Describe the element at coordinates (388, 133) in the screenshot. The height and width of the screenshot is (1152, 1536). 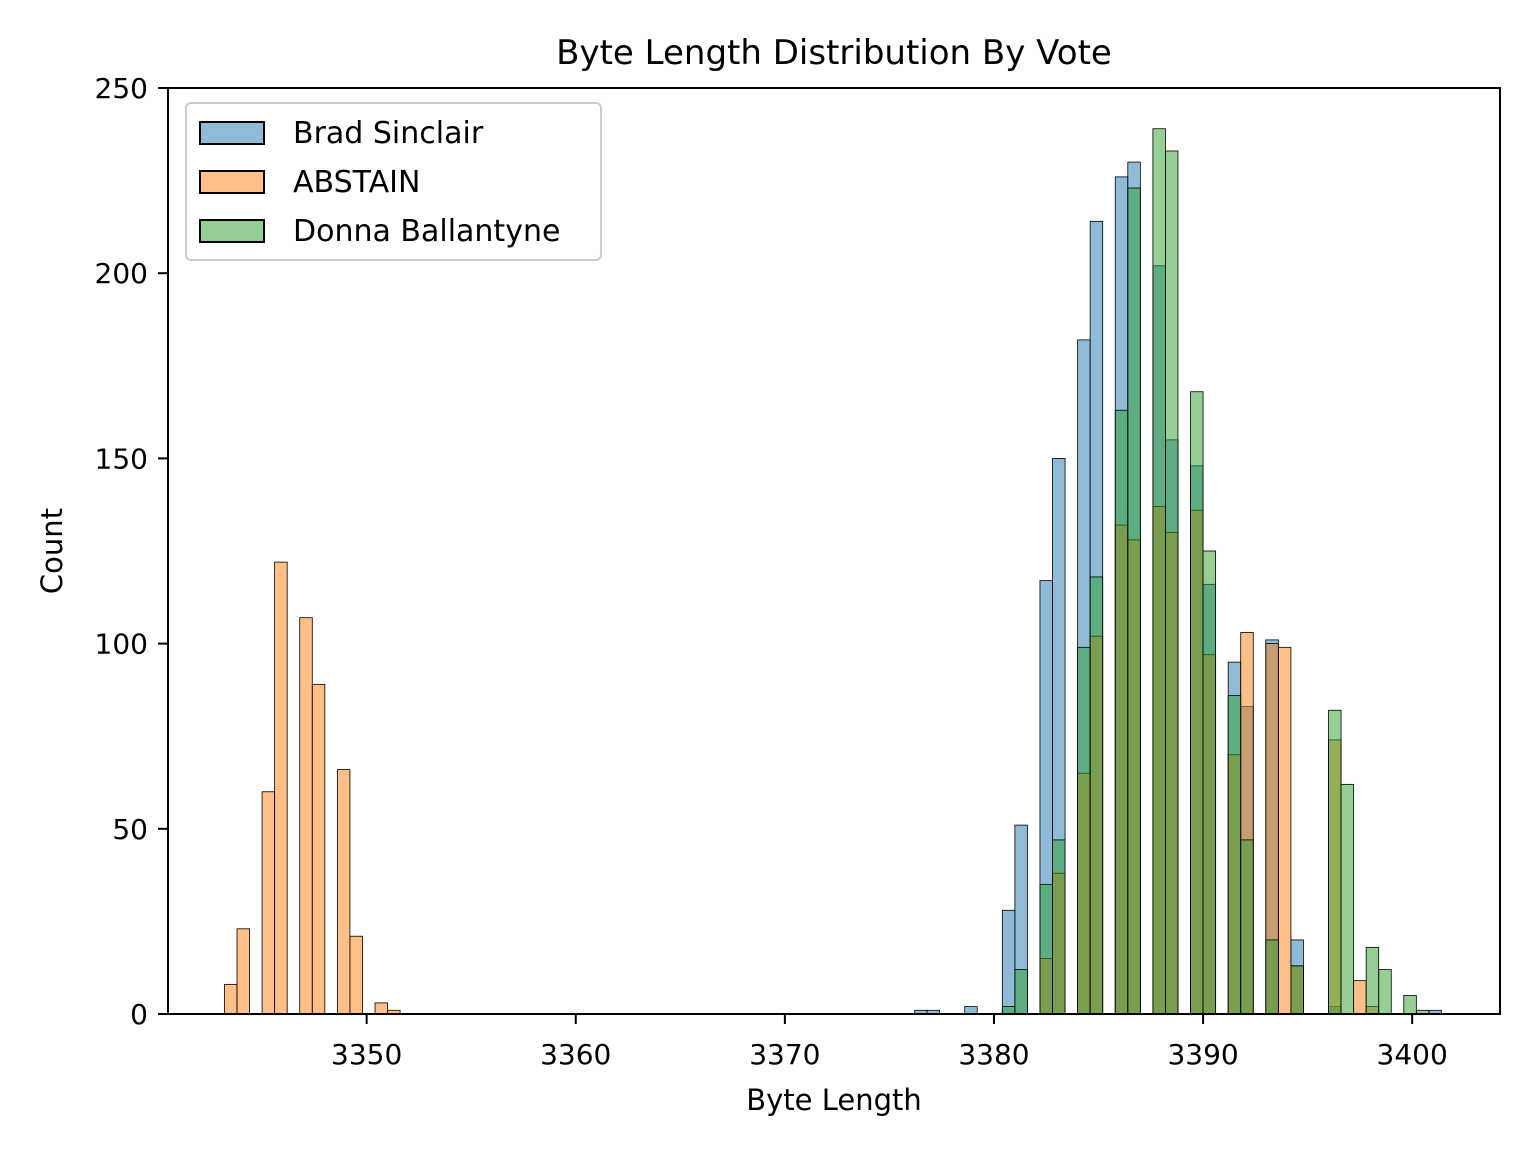
I see `legend-label: Brad Sinclair` at that location.